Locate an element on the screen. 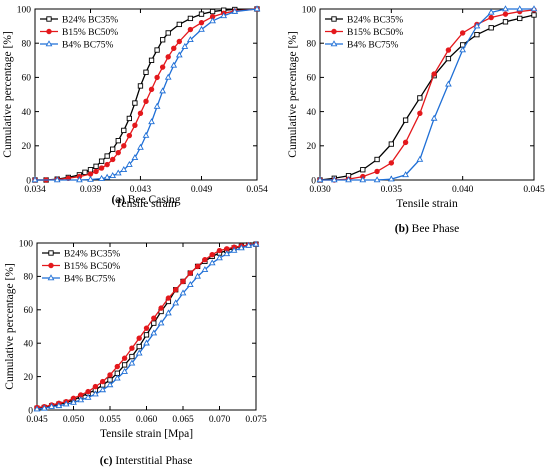  x-tick-label: 0.049 is located at coordinates (202, 190).